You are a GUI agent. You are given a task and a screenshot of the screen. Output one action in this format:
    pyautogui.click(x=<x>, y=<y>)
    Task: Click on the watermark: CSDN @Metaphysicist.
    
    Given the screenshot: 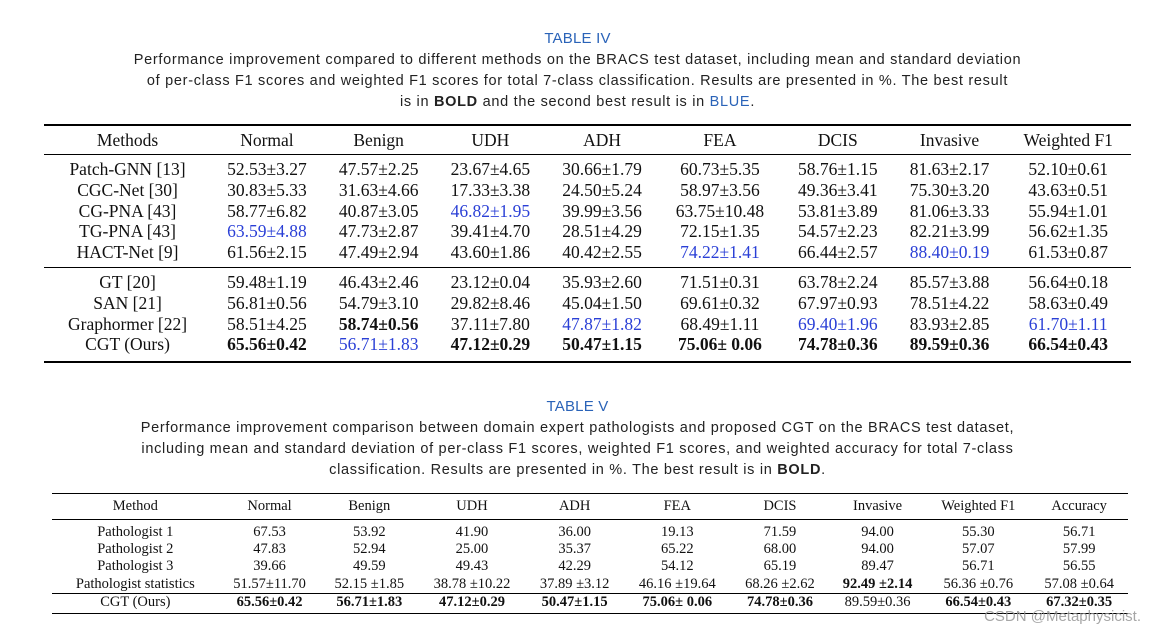 What is the action you would take?
    pyautogui.click(x=1062, y=616)
    